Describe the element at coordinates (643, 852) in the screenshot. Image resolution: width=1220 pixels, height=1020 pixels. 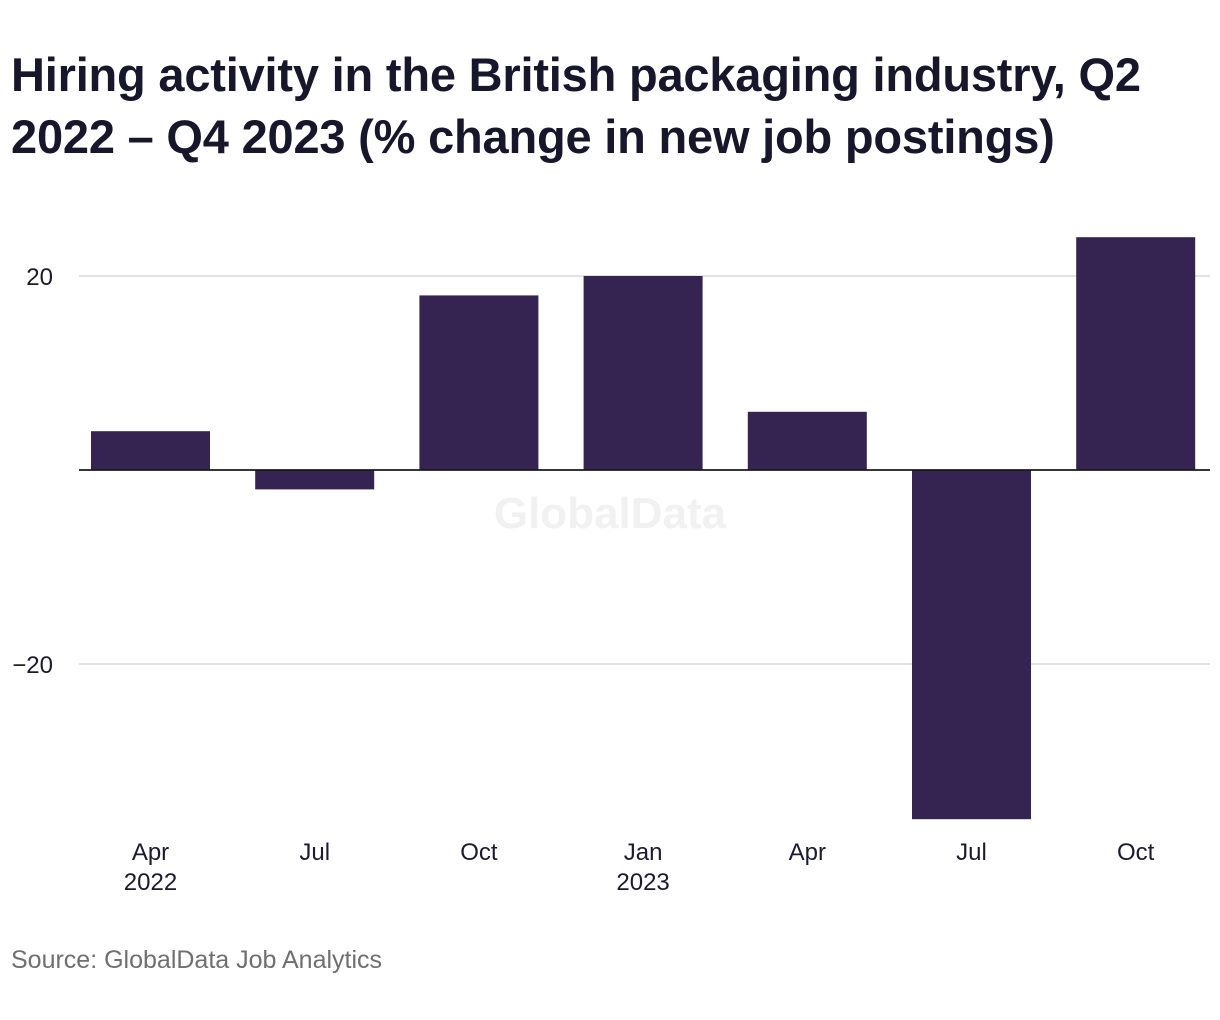
I see `x-tick-label: Jan` at that location.